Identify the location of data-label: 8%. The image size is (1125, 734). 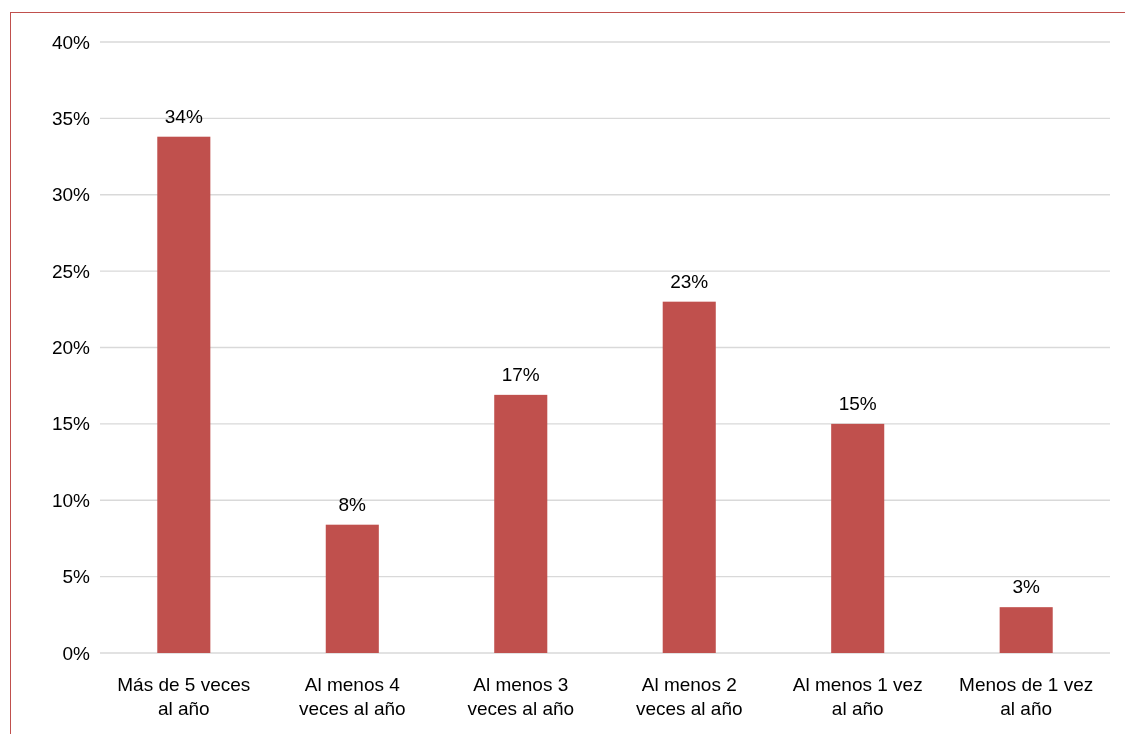
(352, 504).